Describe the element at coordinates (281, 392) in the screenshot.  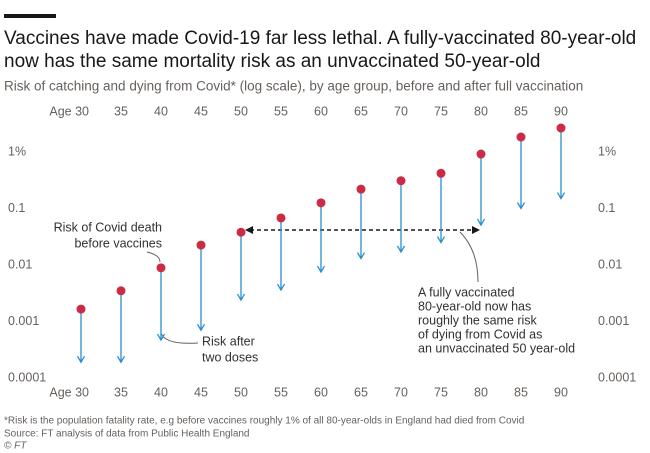
I see `x-tick-label: 55` at that location.